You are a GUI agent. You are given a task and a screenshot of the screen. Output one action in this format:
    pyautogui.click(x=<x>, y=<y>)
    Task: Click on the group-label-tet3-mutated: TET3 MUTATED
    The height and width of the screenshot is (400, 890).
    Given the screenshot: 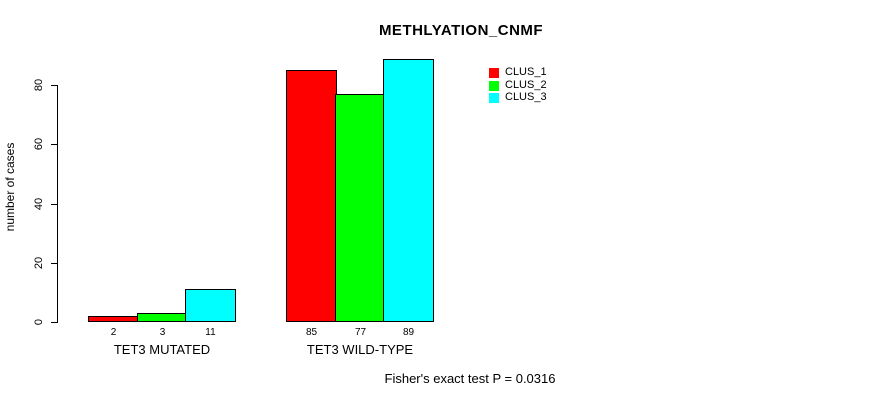 What is the action you would take?
    pyautogui.click(x=162, y=349)
    